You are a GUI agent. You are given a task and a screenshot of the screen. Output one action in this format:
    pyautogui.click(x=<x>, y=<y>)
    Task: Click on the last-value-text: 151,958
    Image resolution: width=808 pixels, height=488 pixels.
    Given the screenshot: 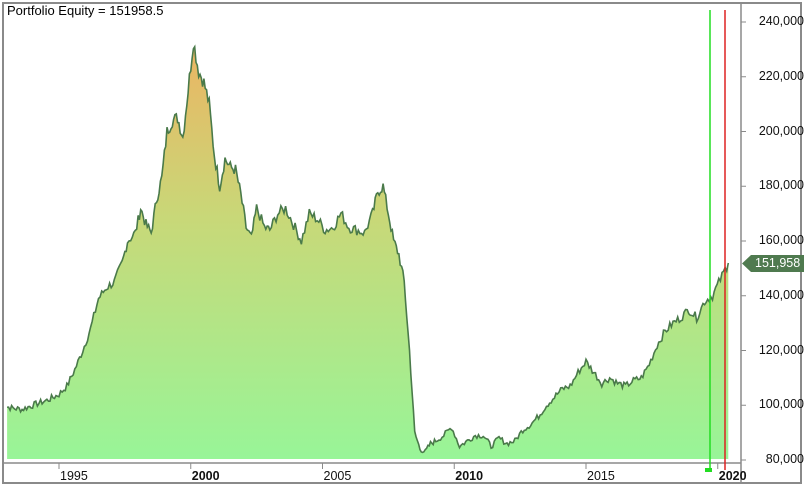 What is the action you would take?
    pyautogui.click(x=778, y=262)
    